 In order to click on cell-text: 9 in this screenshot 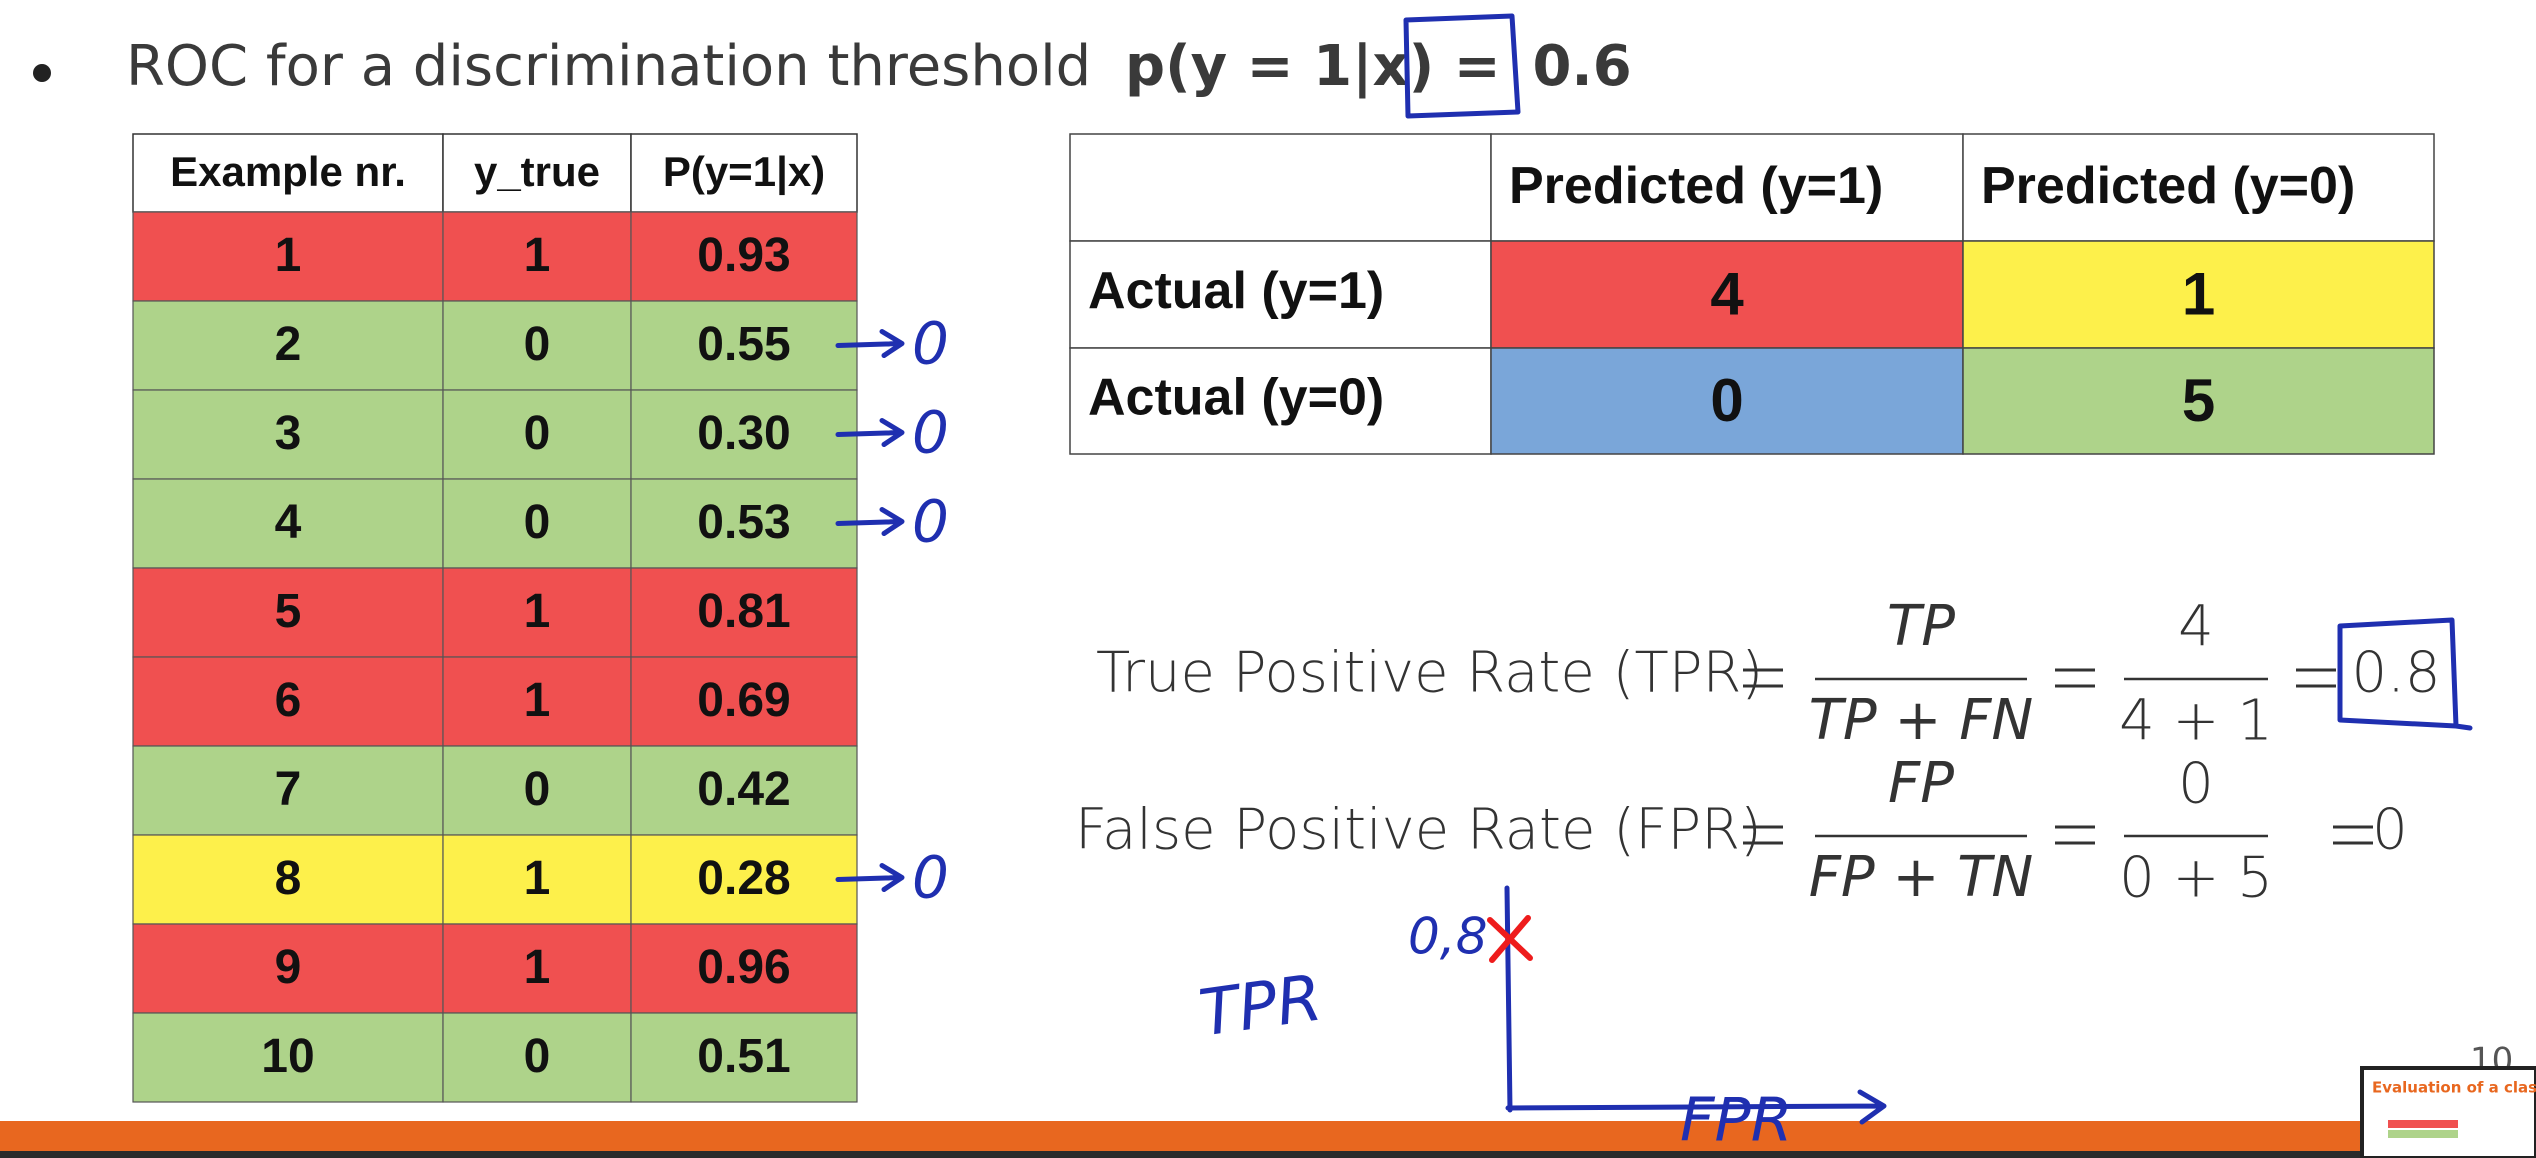, I will do `click(288, 967)`.